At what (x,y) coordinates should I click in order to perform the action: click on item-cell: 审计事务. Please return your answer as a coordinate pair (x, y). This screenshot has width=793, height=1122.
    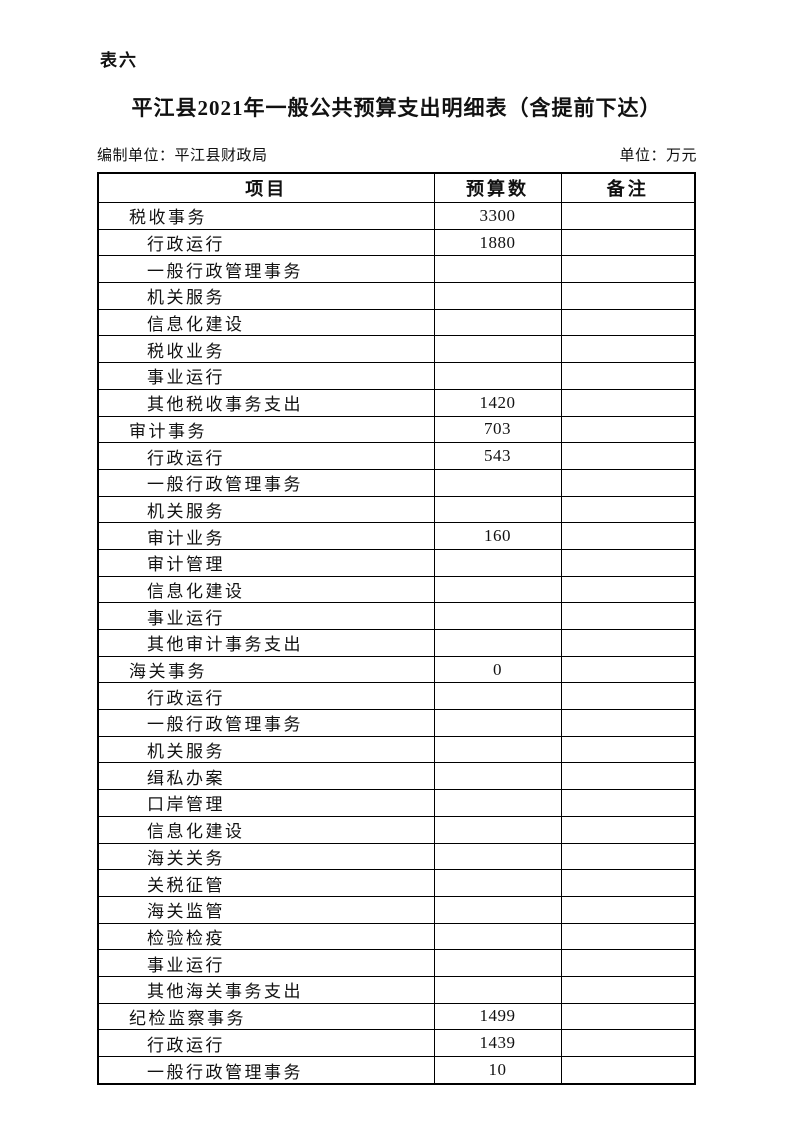
    Looking at the image, I should click on (266, 429).